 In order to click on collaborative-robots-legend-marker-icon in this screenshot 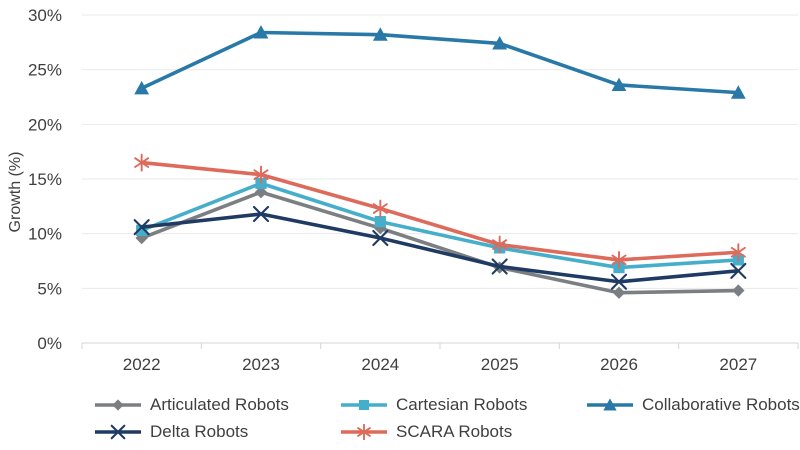, I will do `click(610, 403)`.